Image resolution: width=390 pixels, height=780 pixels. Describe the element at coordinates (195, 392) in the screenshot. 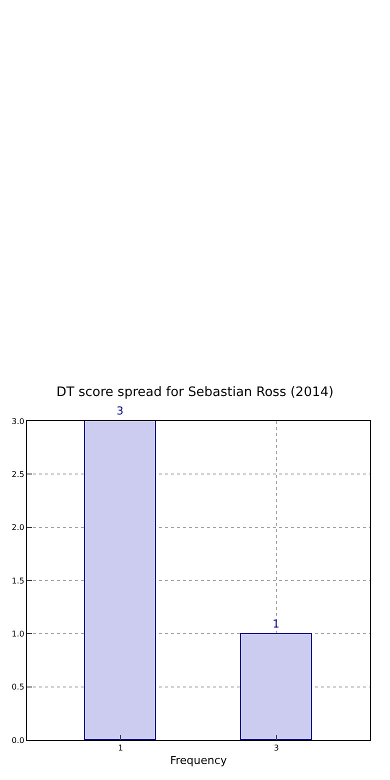

I see `chart-title: DT score spread for Sebastian Ross (2014)` at that location.